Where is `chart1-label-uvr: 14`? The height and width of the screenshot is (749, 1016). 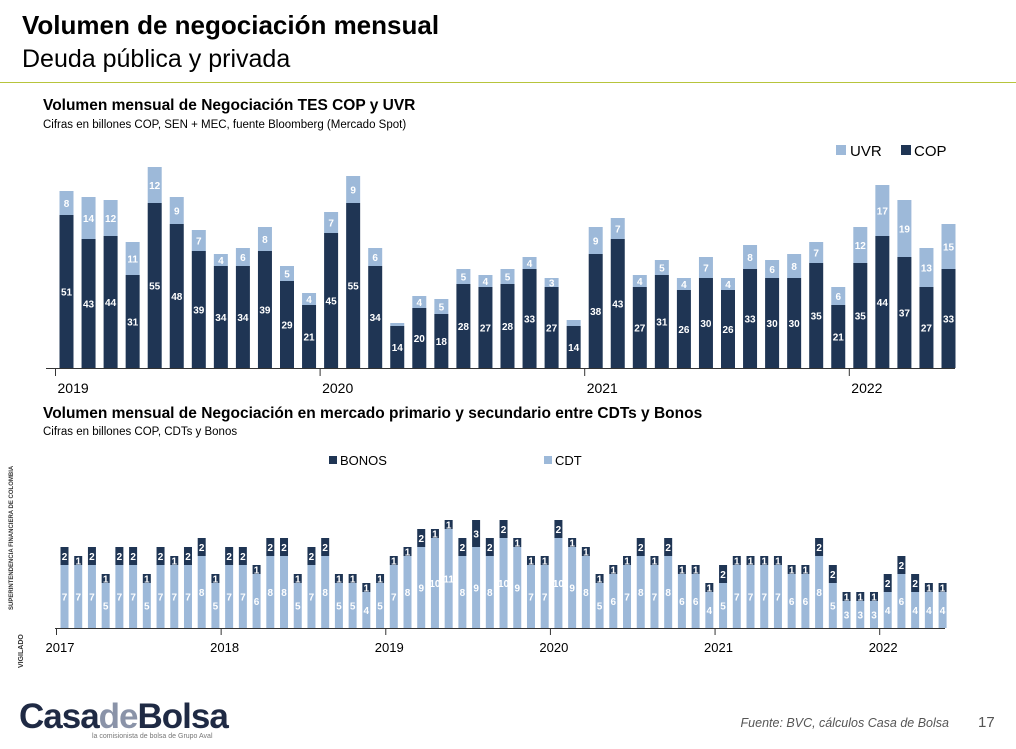 chart1-label-uvr: 14 is located at coordinates (89, 219).